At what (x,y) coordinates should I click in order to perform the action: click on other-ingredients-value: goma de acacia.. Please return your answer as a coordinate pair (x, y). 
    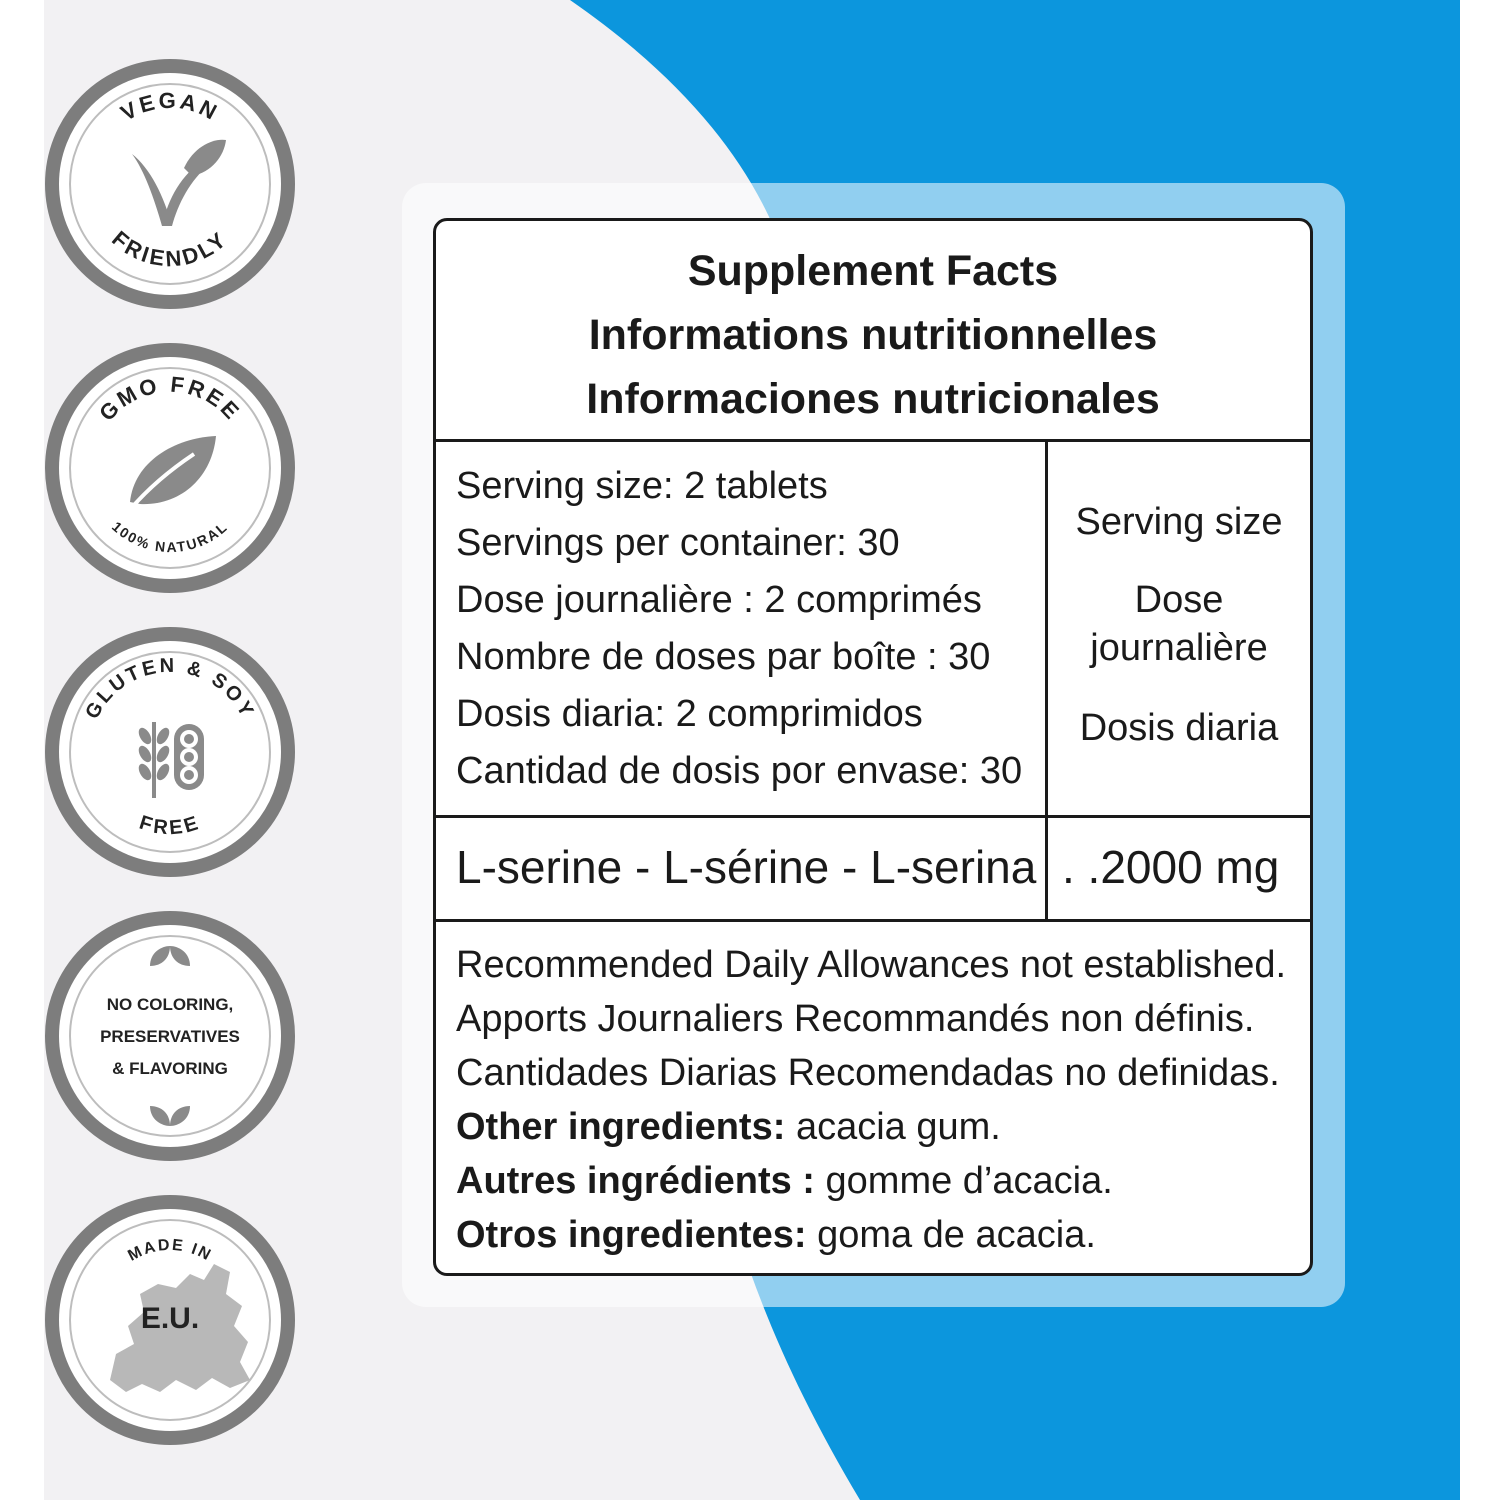
    Looking at the image, I should click on (956, 1235).